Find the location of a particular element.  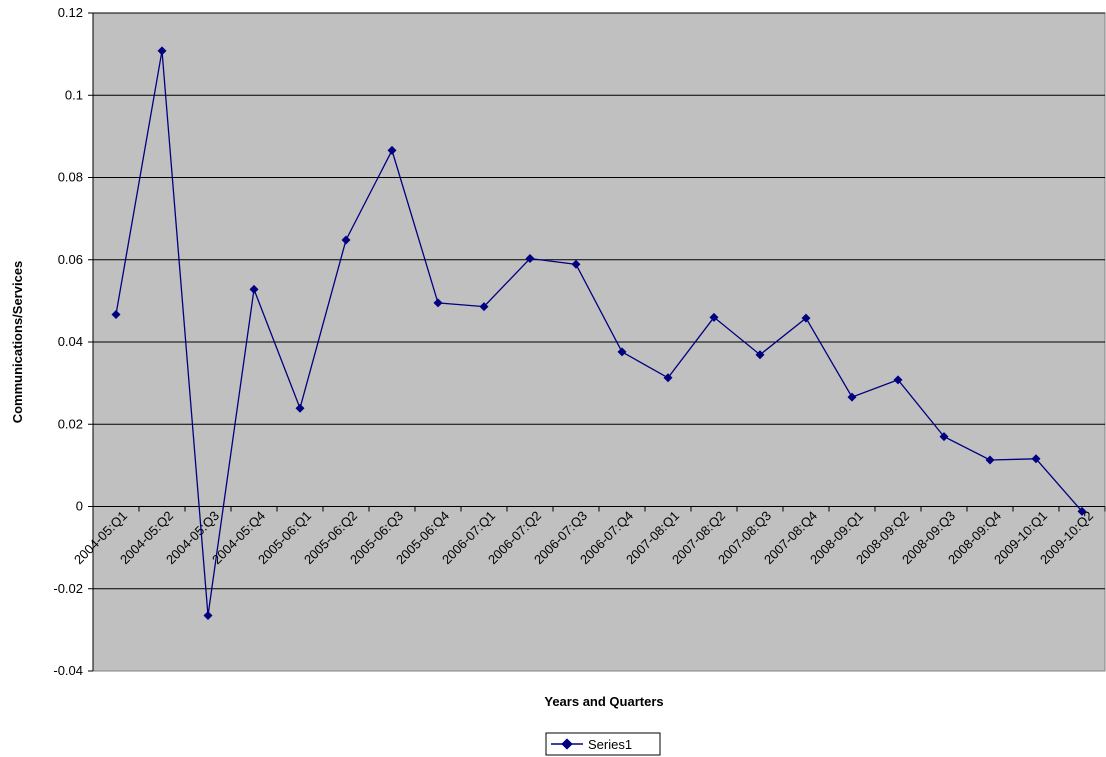

y-tick-label: 0 is located at coordinates (79, 506).